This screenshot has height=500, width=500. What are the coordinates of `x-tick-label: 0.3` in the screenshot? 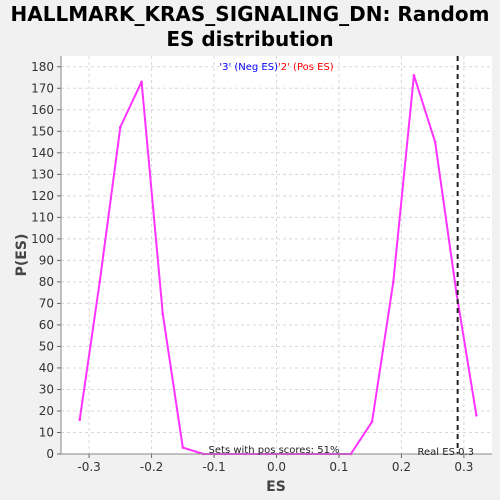 It's located at (463, 467).